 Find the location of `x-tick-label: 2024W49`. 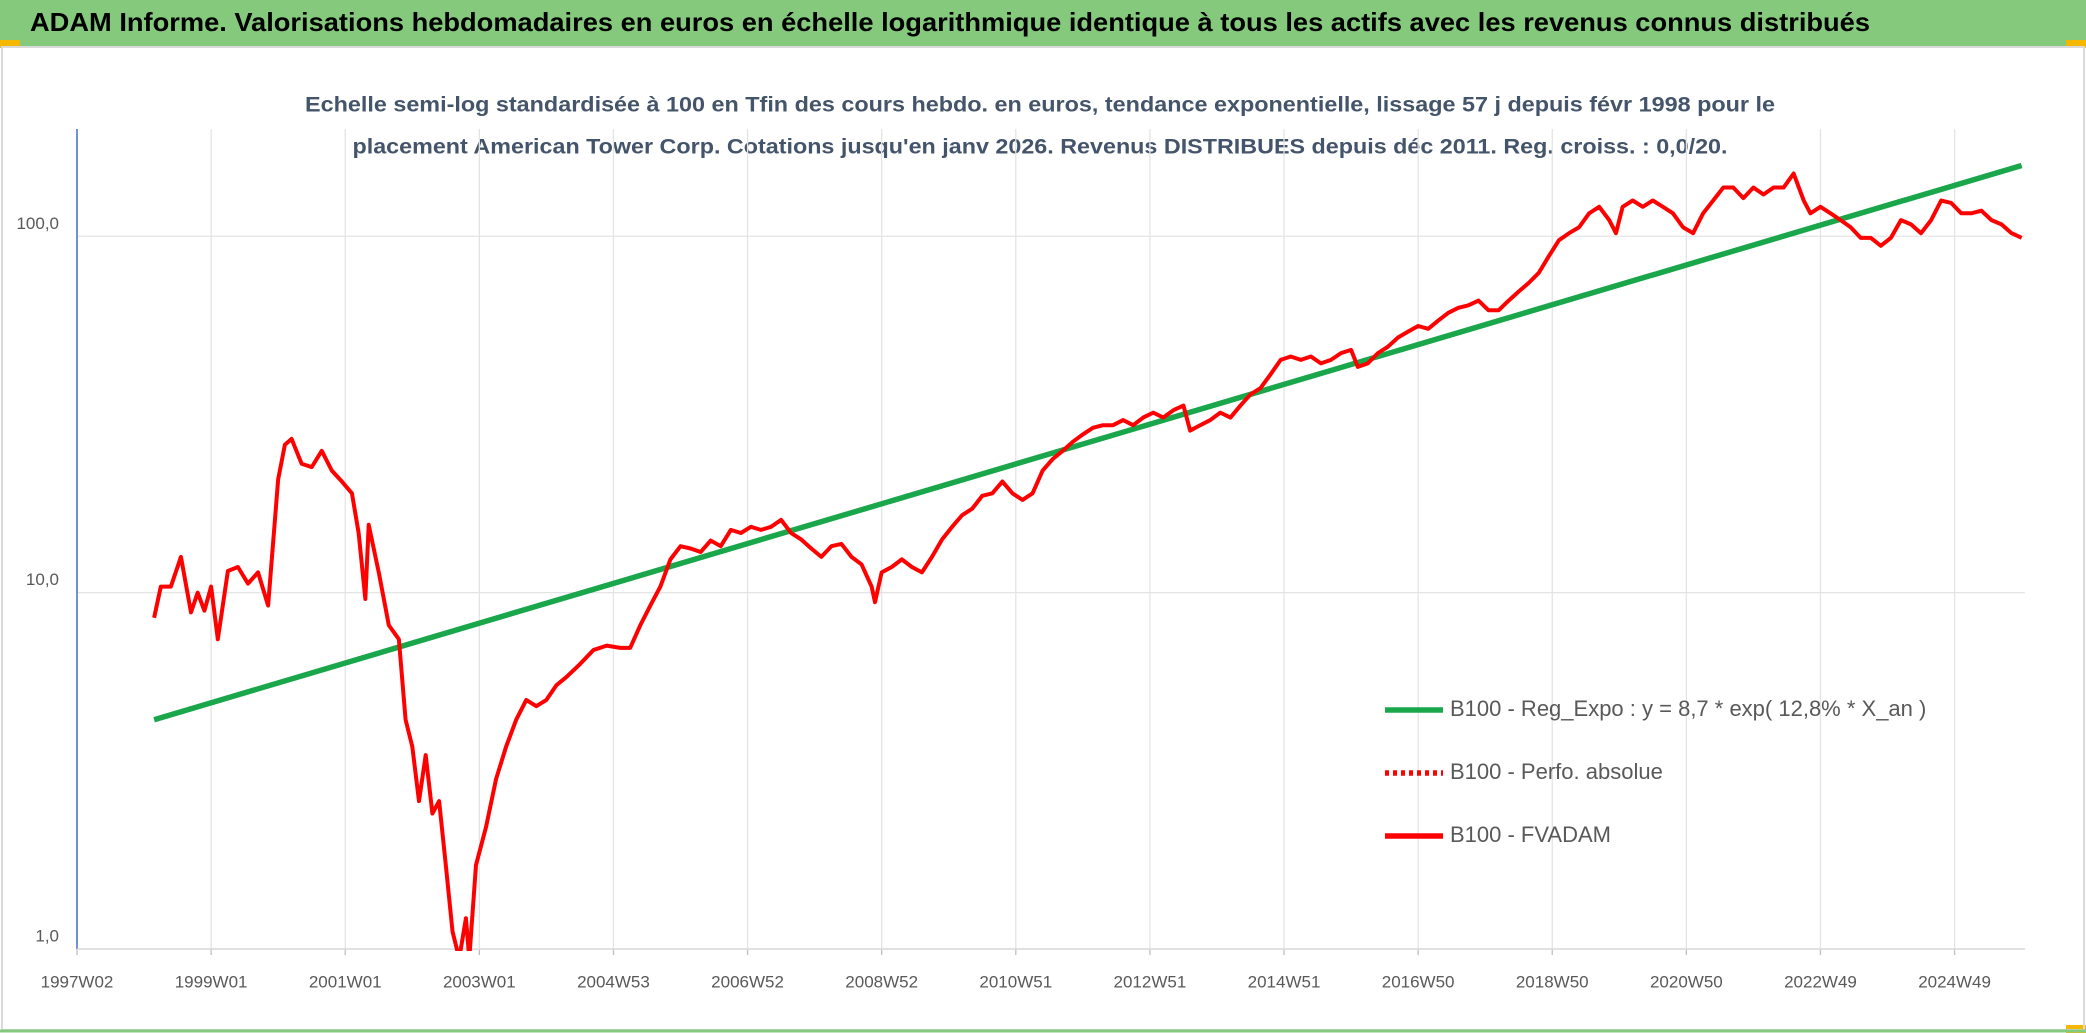

x-tick-label: 2024W49 is located at coordinates (1954, 981).